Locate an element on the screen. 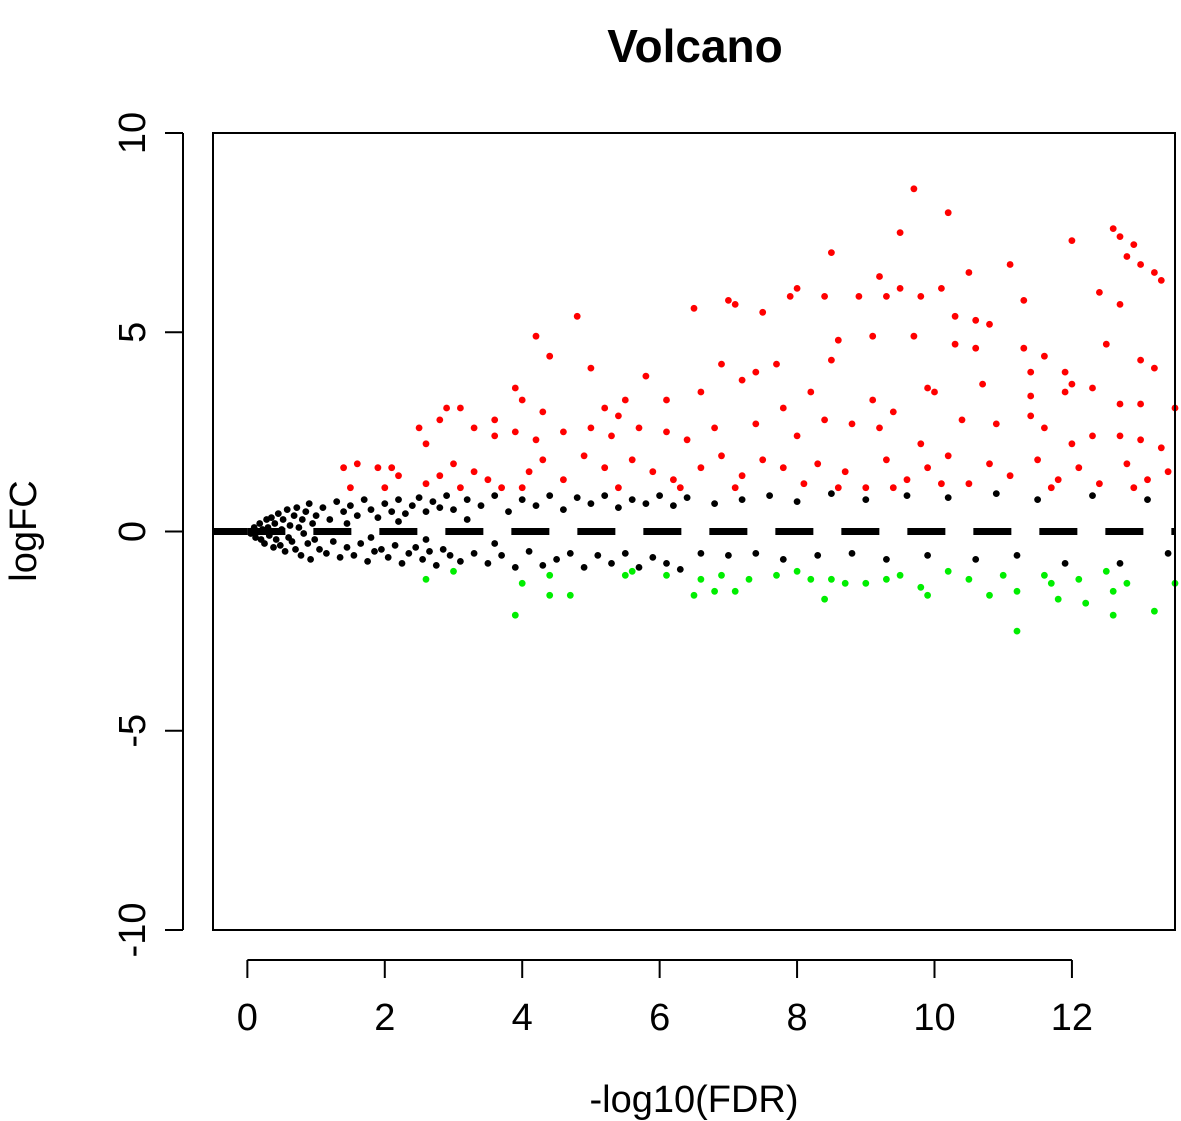 Image resolution: width=1181 pixels, height=1121 pixels. y-tick-label-0: 0 is located at coordinates (133, 531).